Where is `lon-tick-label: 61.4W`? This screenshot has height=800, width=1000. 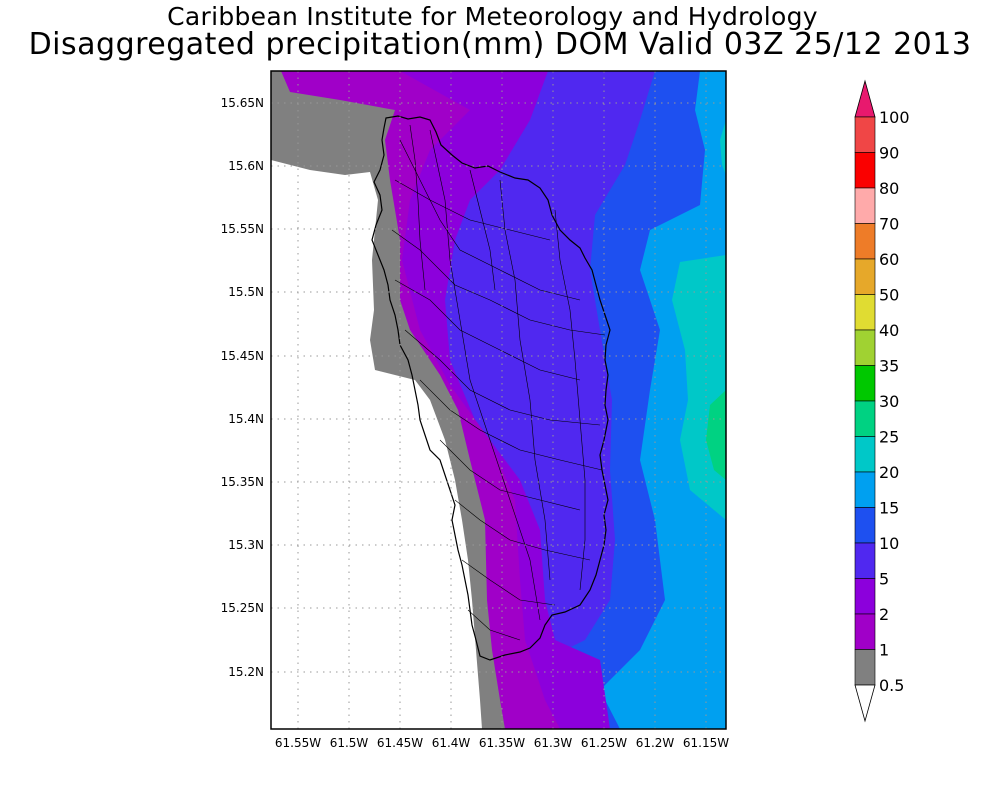
lon-tick-label: 61.4W is located at coordinates (451, 743).